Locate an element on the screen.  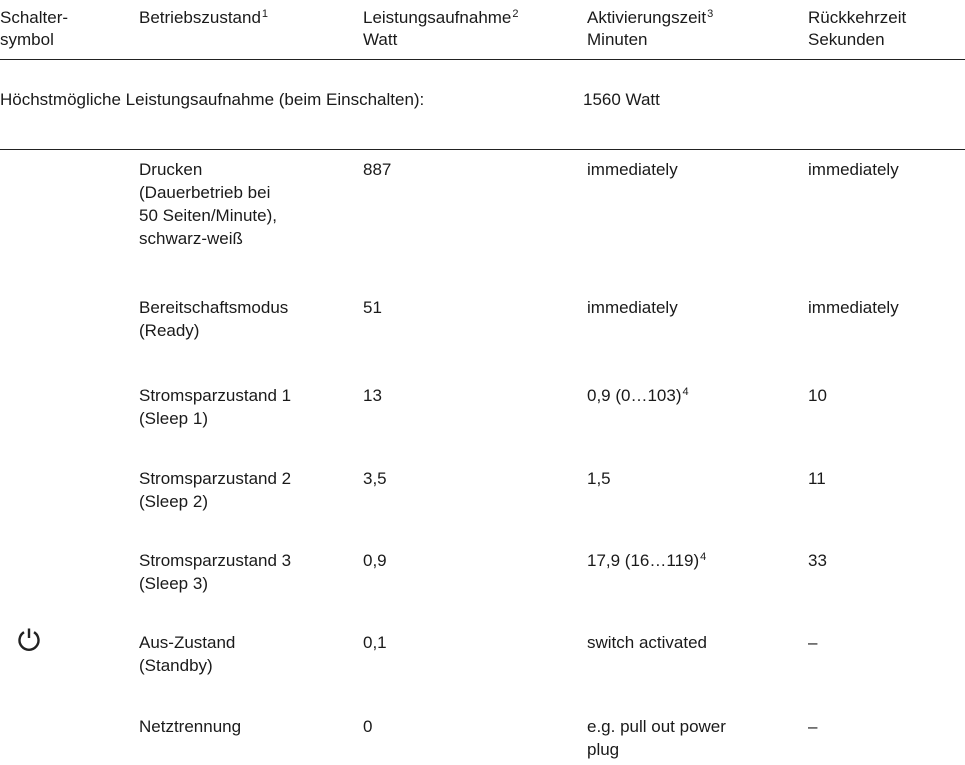
watt-cell: 0,1 is located at coordinates (375, 642).